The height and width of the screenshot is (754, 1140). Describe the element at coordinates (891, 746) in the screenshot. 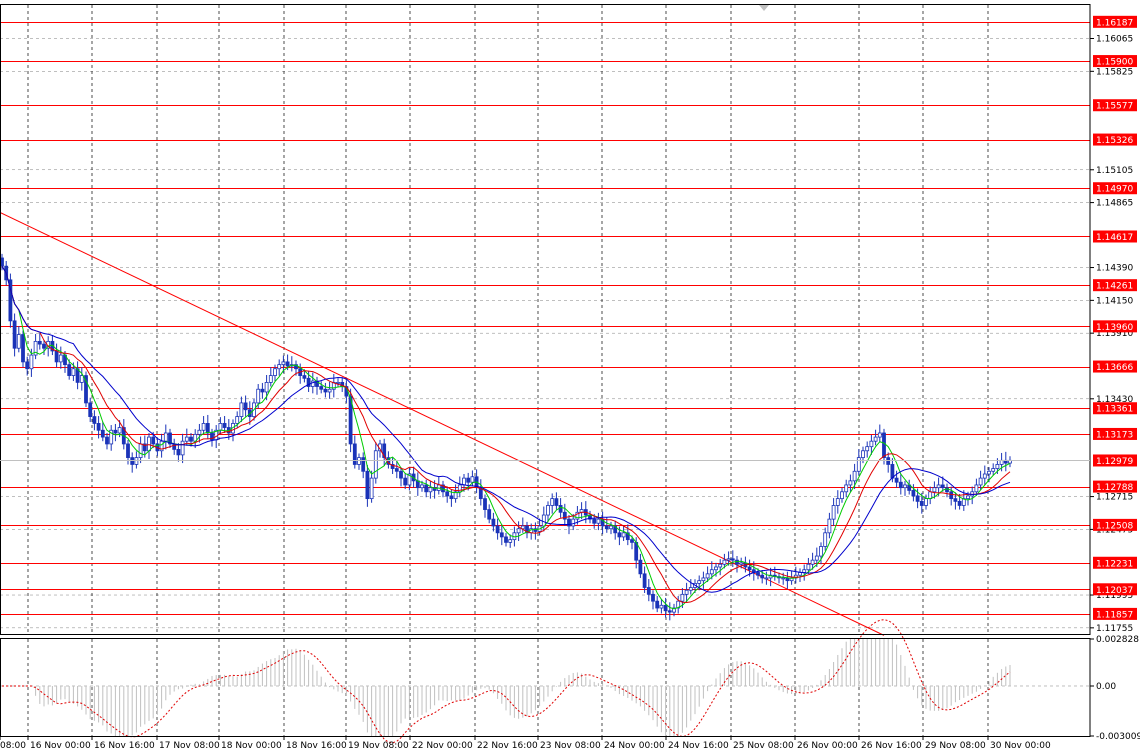

I see `time-tick-label: 26 Nov 16:00` at that location.